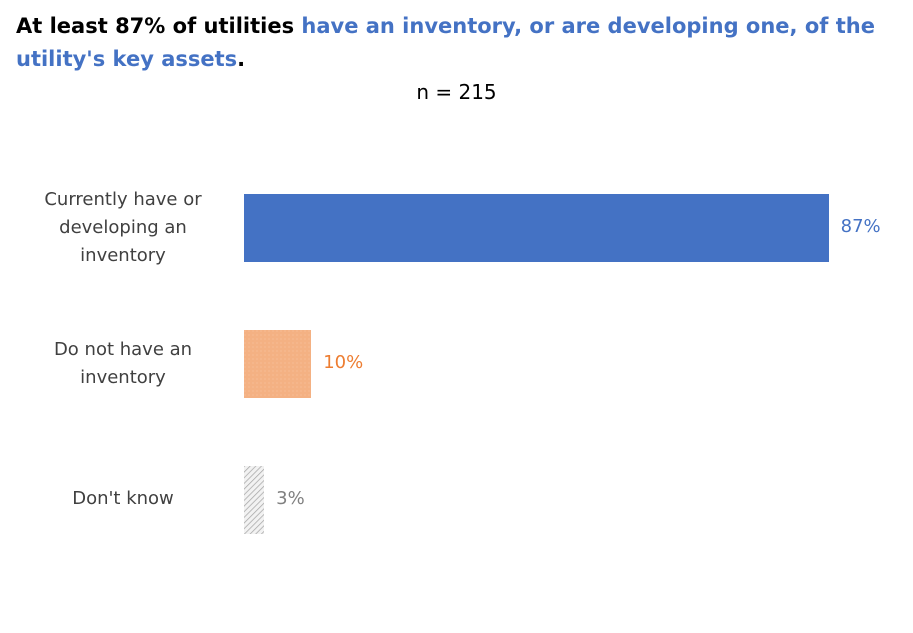 The width and height of the screenshot is (913, 633). What do you see at coordinates (456, 92) in the screenshot?
I see `sample-size-label: n = 215` at bounding box center [456, 92].